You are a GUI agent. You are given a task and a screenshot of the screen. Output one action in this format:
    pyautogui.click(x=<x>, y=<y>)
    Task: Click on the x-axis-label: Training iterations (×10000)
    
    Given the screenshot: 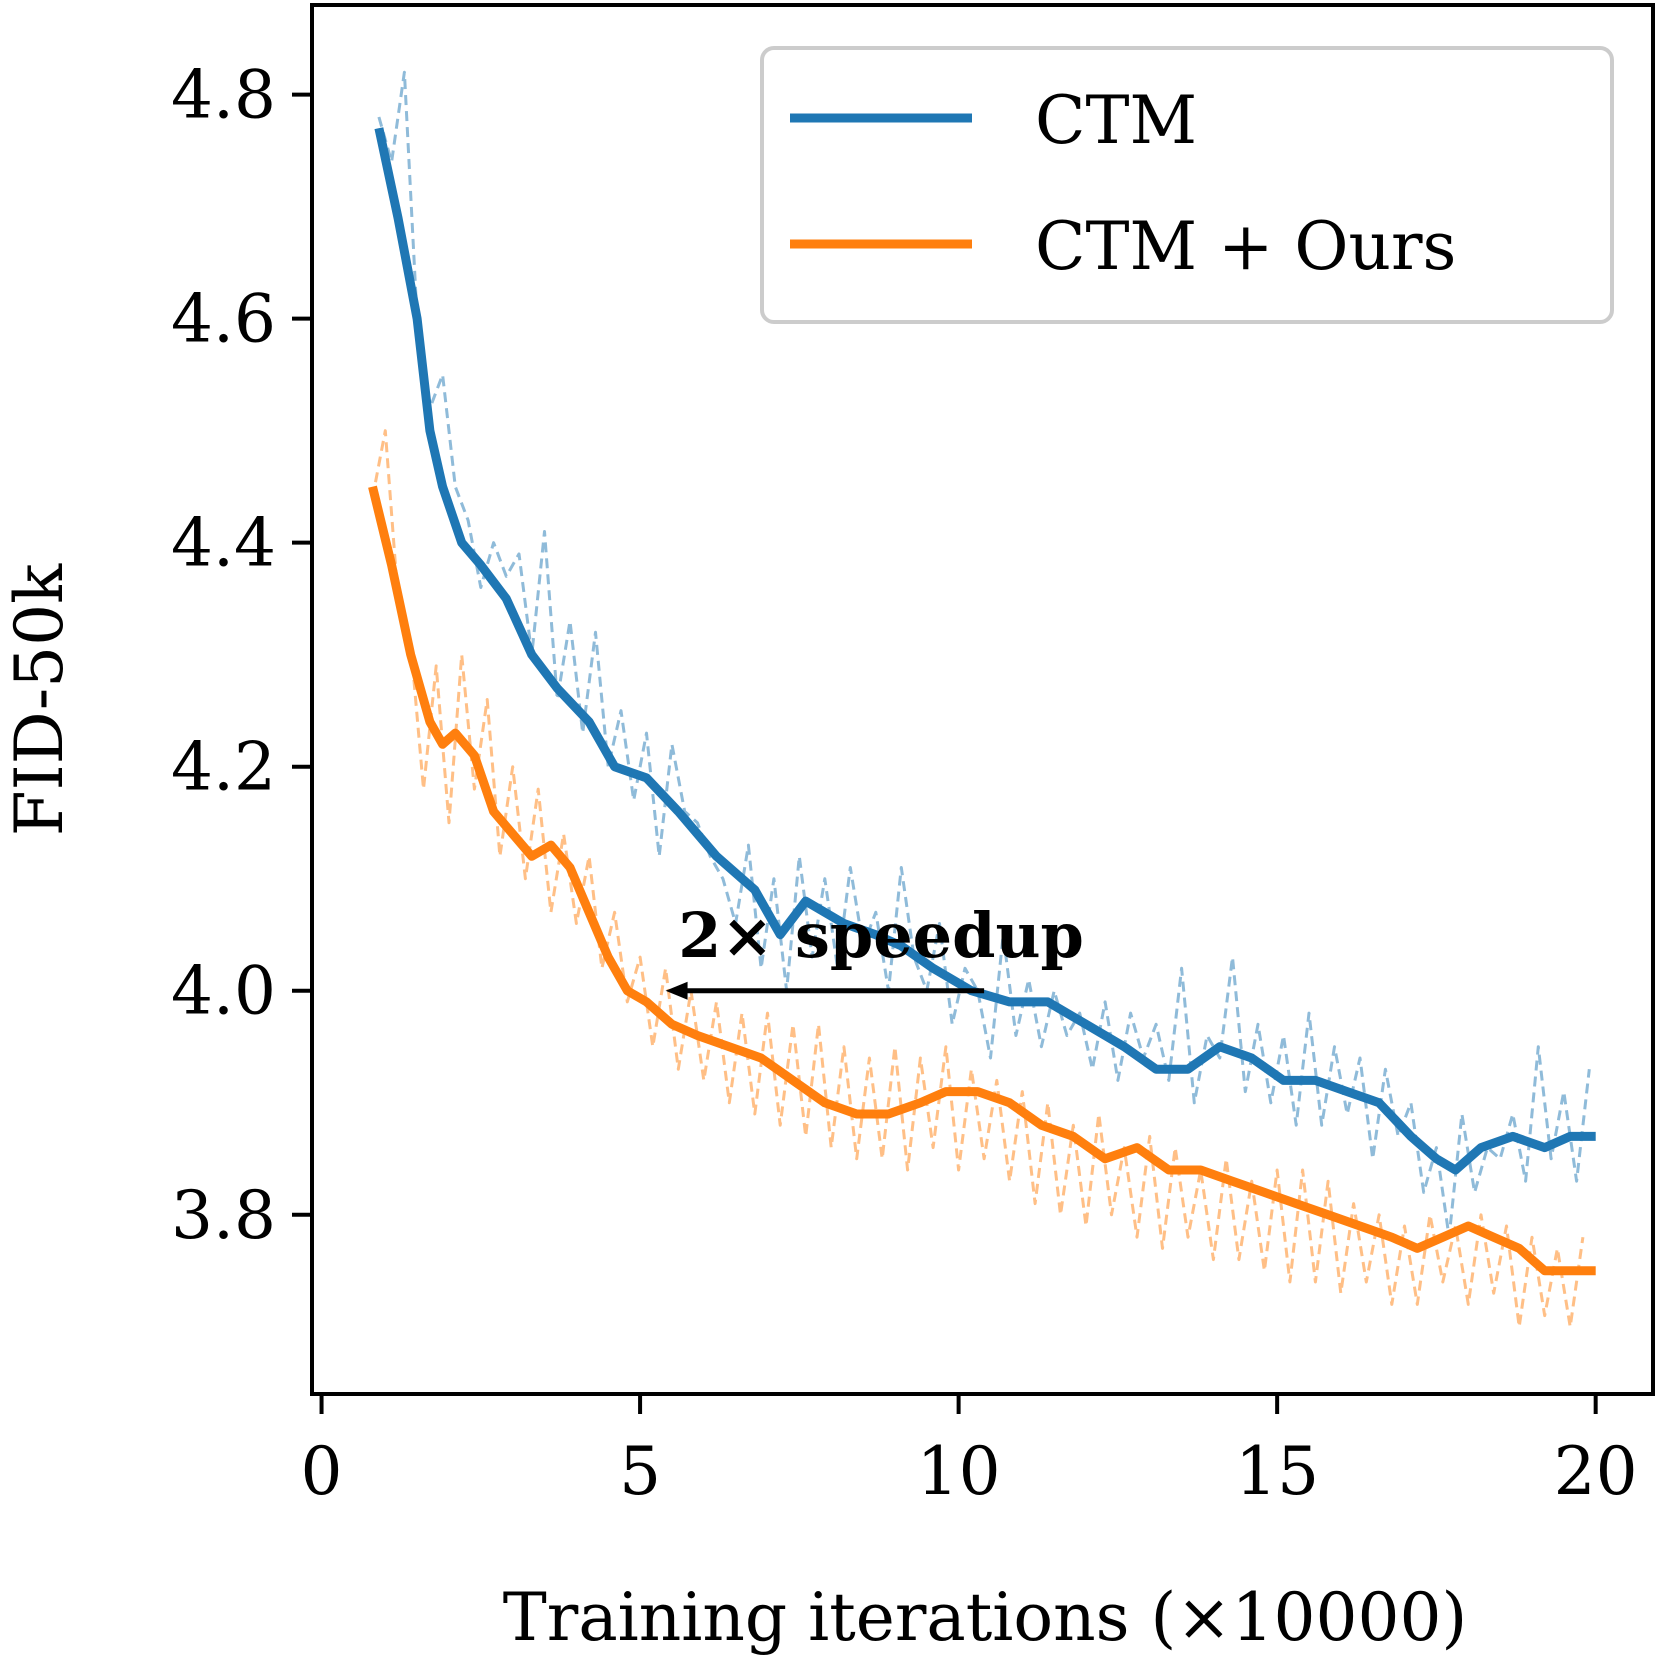 What is the action you would take?
    pyautogui.click(x=985, y=1617)
    